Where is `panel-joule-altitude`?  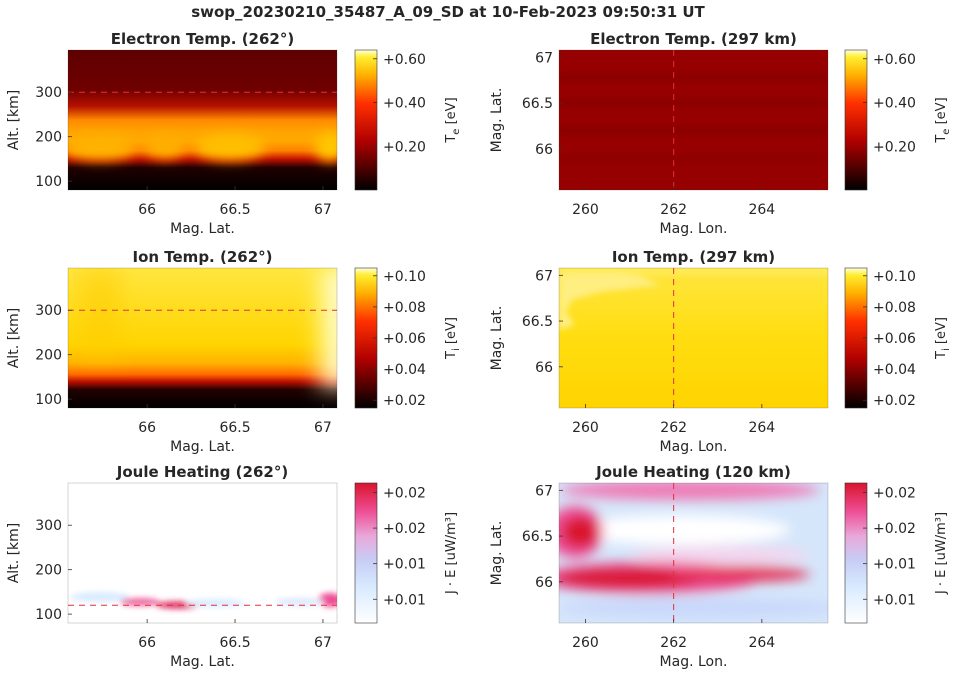 panel-joule-altitude is located at coordinates (202, 553).